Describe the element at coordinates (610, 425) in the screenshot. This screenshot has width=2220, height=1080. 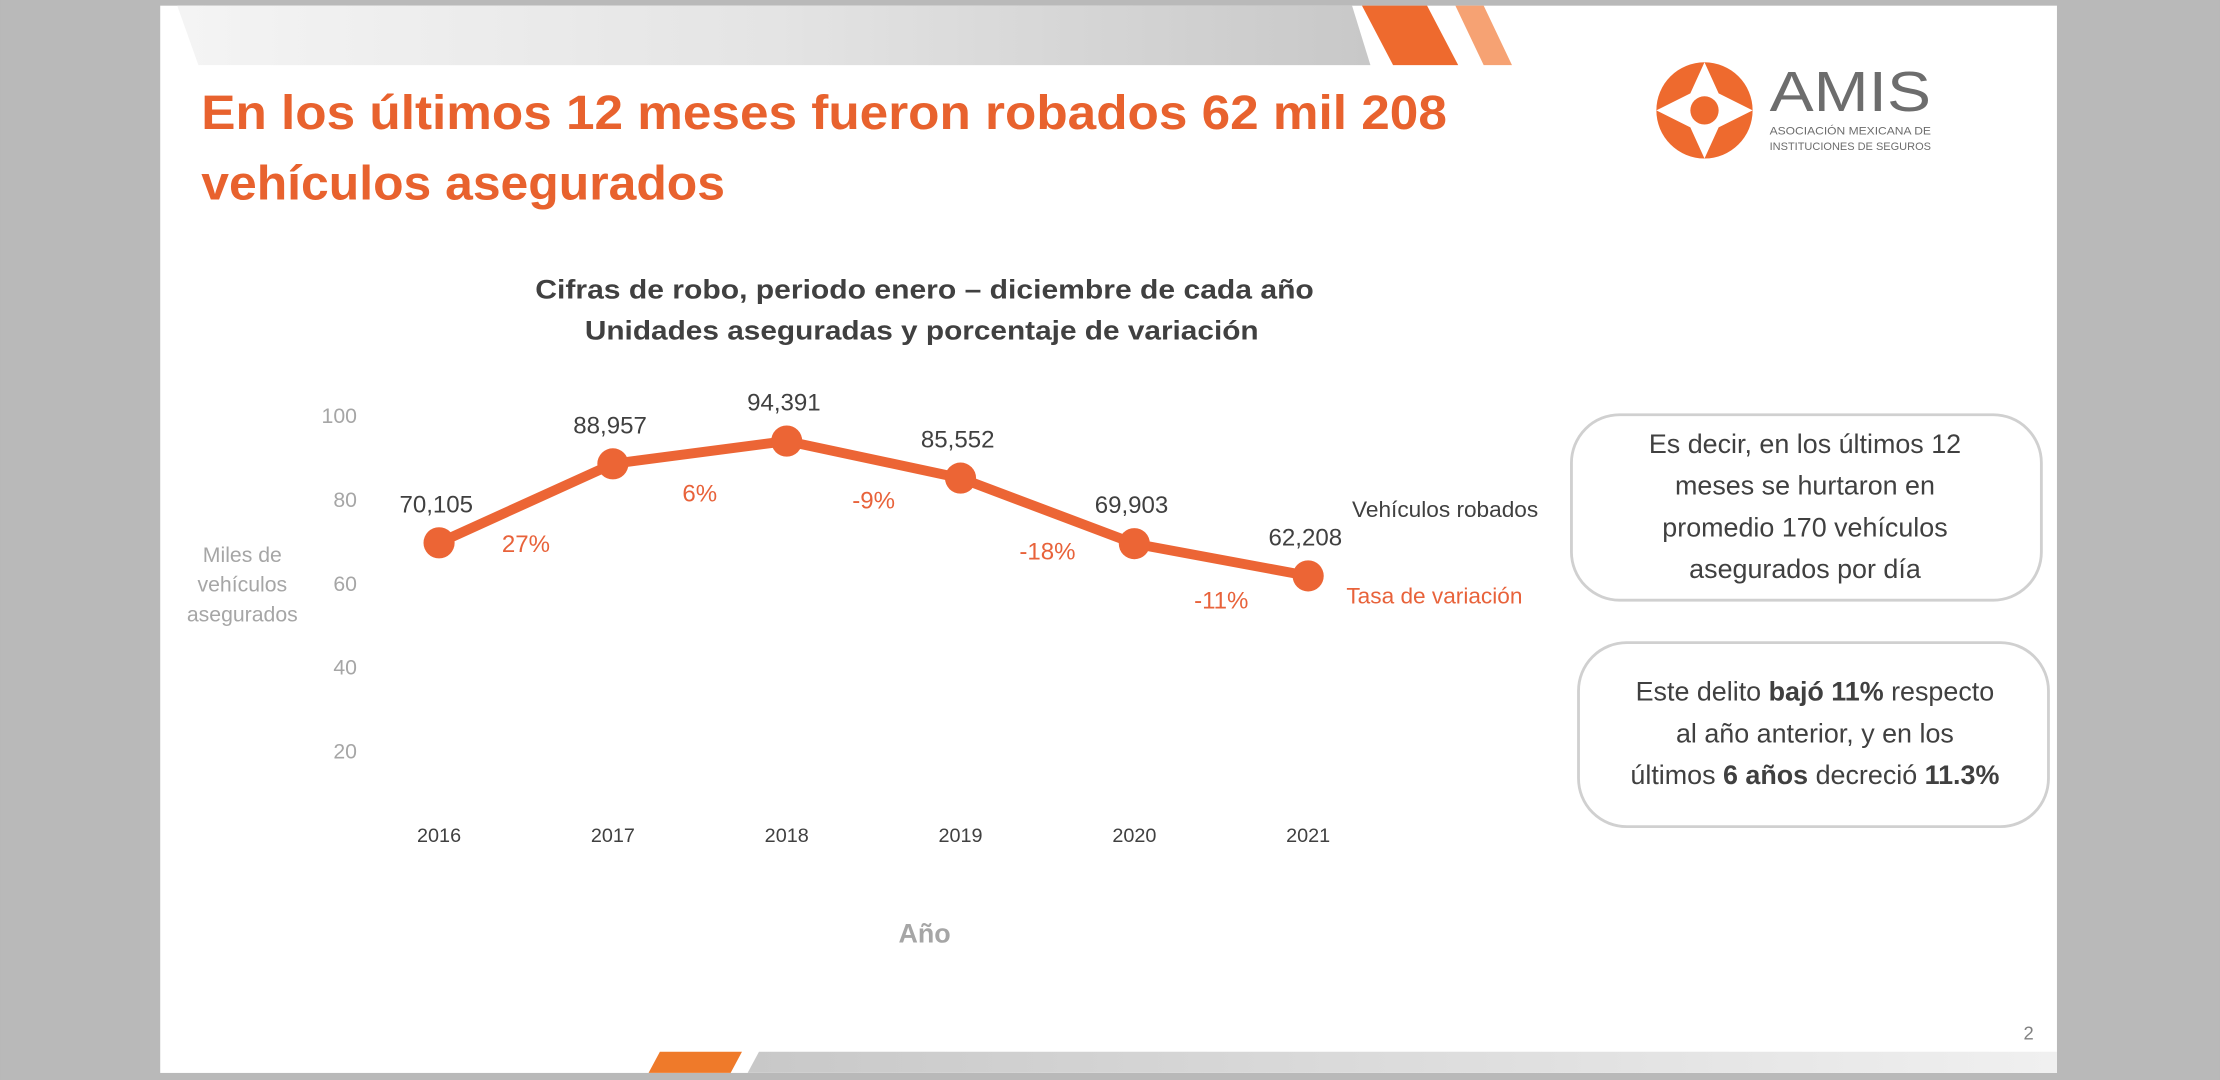
I see `data-label: 88,957` at that location.